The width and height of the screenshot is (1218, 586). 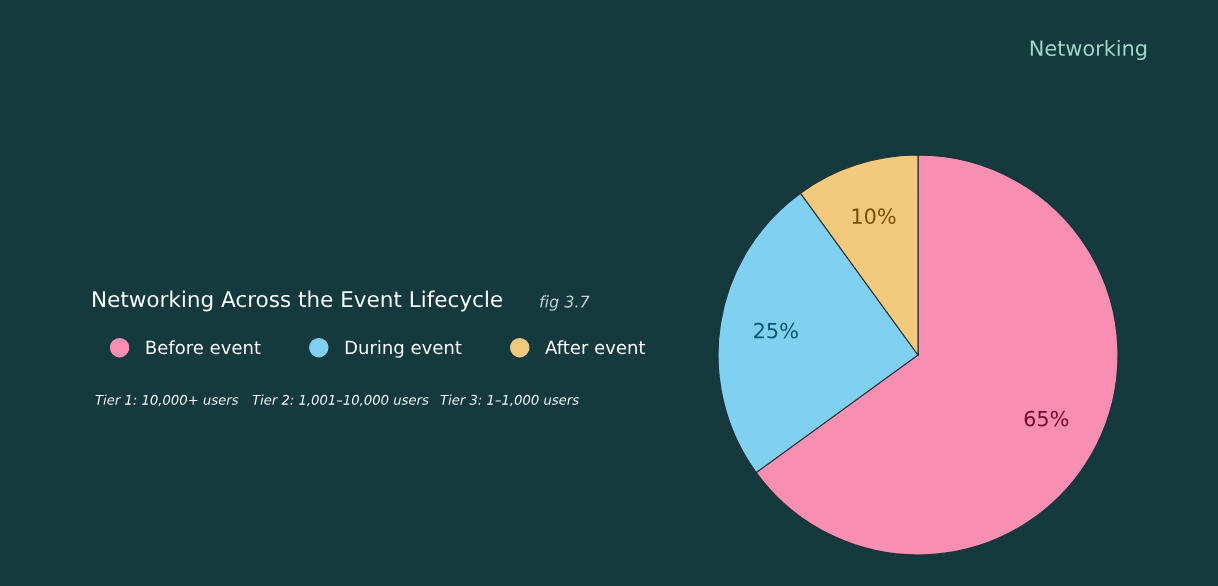 I want to click on text: Networking, so click(x=1088, y=50).